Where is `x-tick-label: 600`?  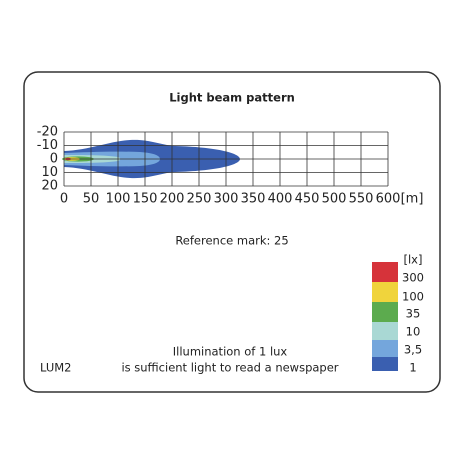 x-tick-label: 600 is located at coordinates (388, 199).